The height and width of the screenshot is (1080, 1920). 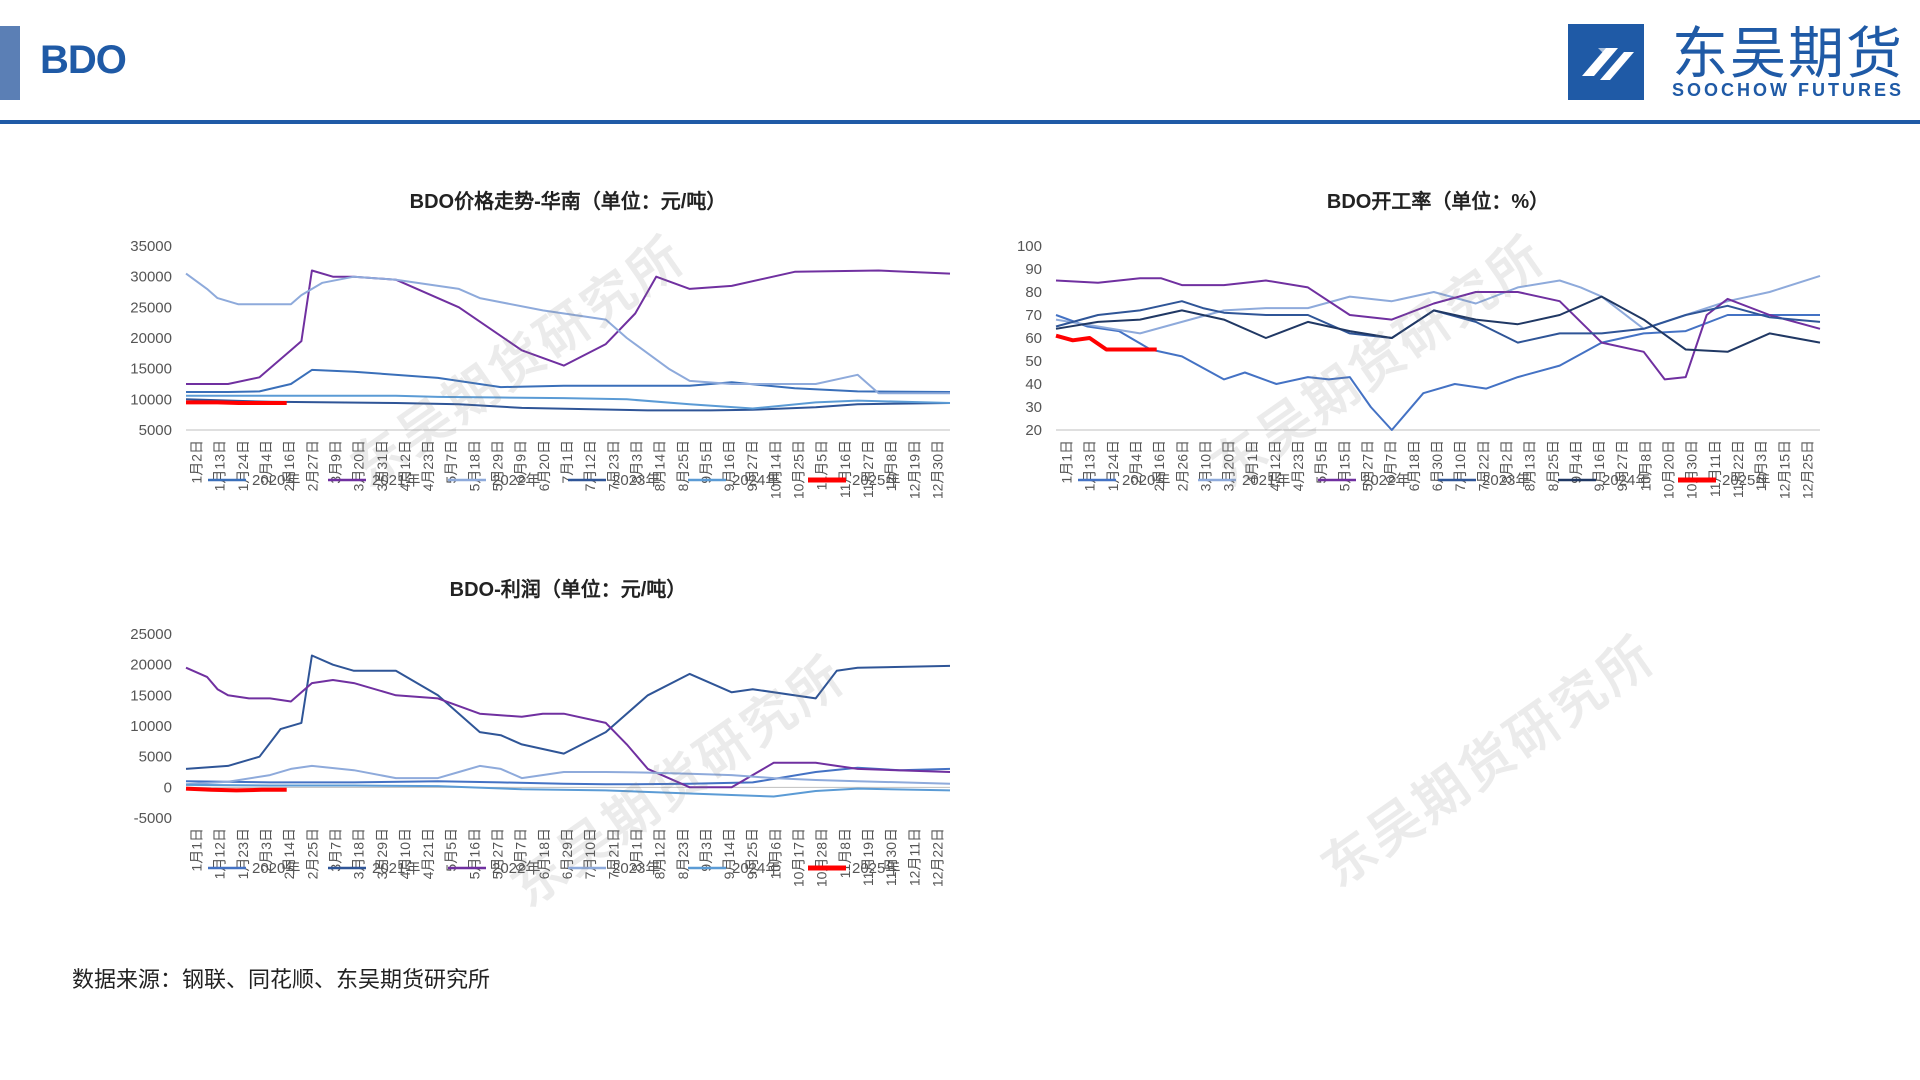 I want to click on legend-label: 2022年, so click(x=516, y=480).